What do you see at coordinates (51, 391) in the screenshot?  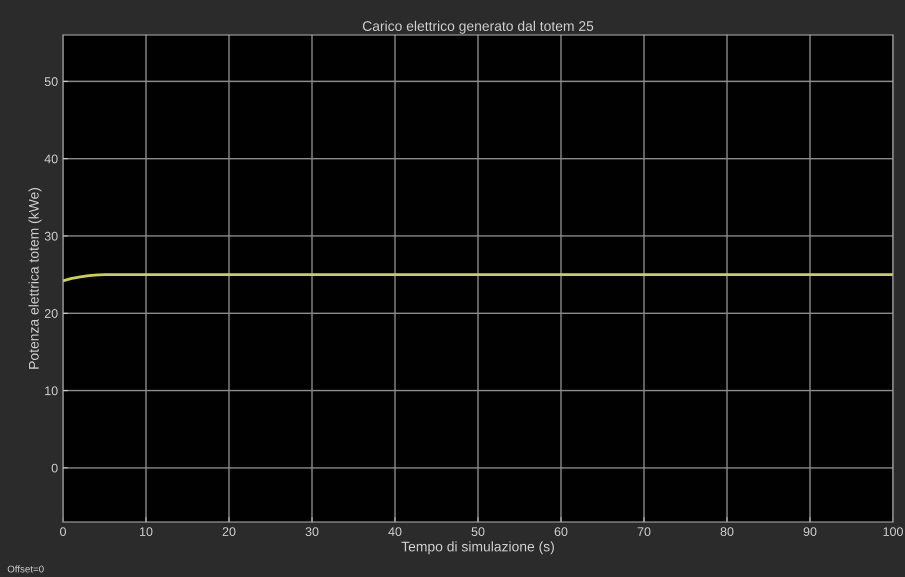 I see `y-tick-label: 10` at bounding box center [51, 391].